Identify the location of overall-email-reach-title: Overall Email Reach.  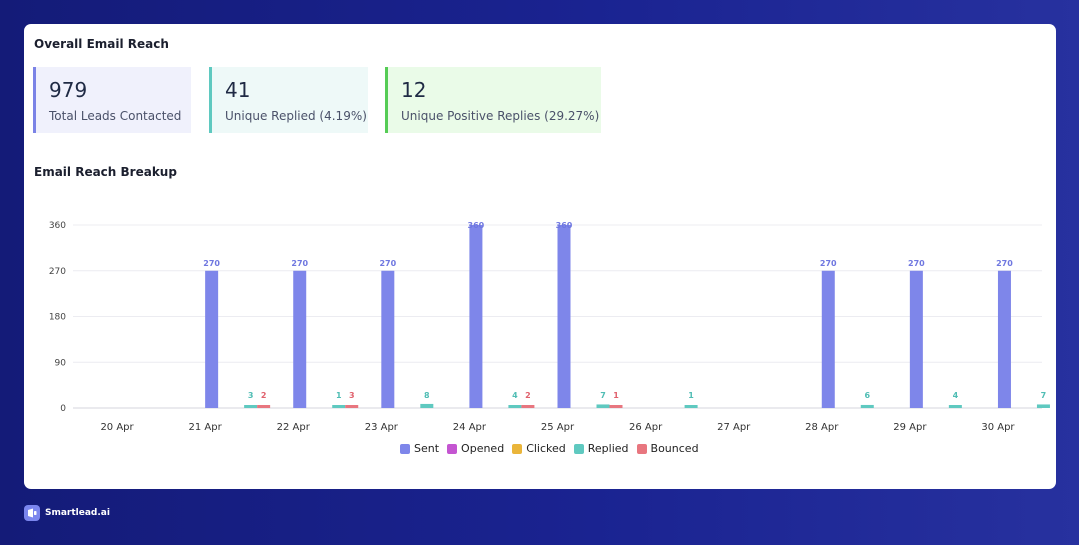
(101, 44).